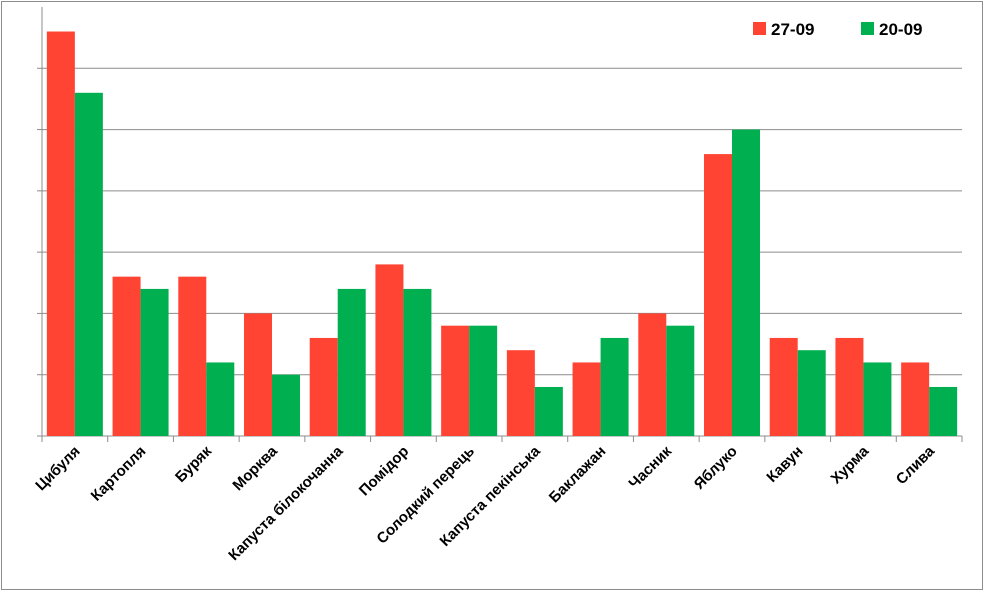 Image resolution: width=986 pixels, height=593 pixels. Describe the element at coordinates (154, 362) in the screenshot. I see `bar-картопля-20-09` at that location.